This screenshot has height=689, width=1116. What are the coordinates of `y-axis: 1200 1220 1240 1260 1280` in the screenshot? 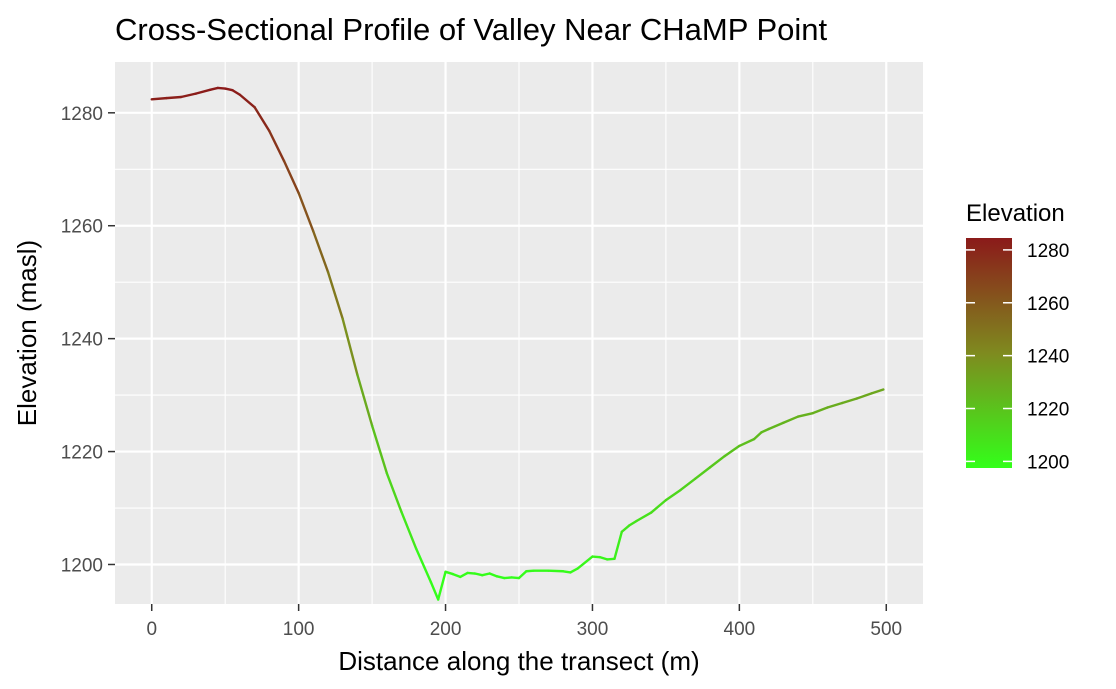 It's located at (88, 340).